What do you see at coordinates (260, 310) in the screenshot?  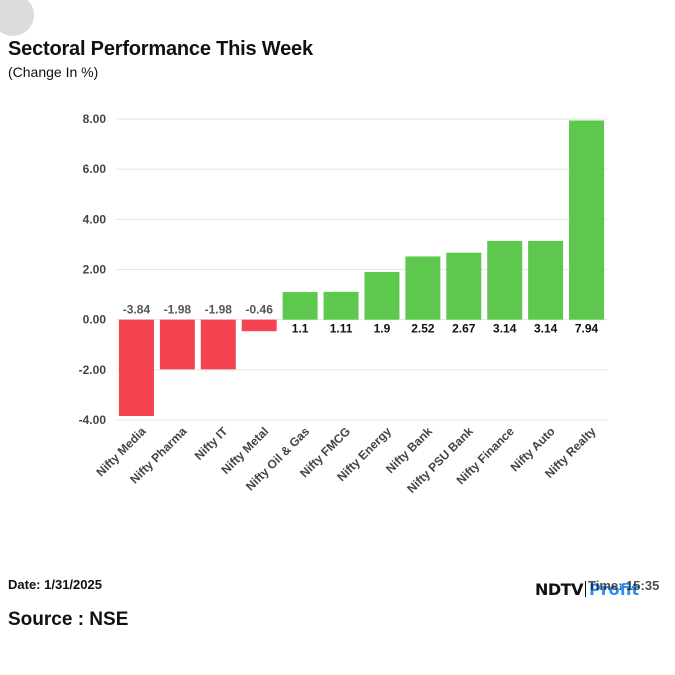 I see `data-label: -0.46` at bounding box center [260, 310].